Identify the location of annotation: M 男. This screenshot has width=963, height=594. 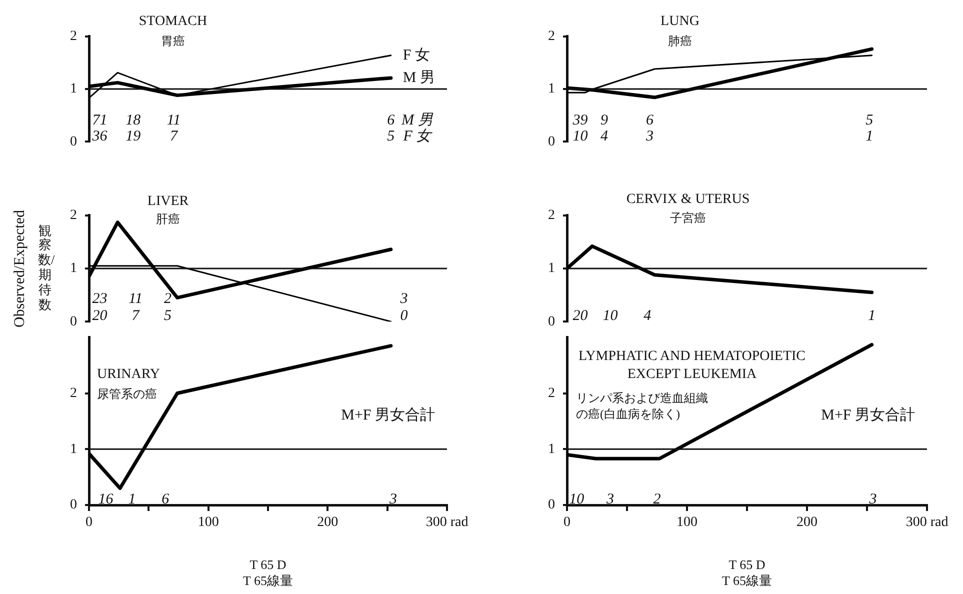
(417, 120).